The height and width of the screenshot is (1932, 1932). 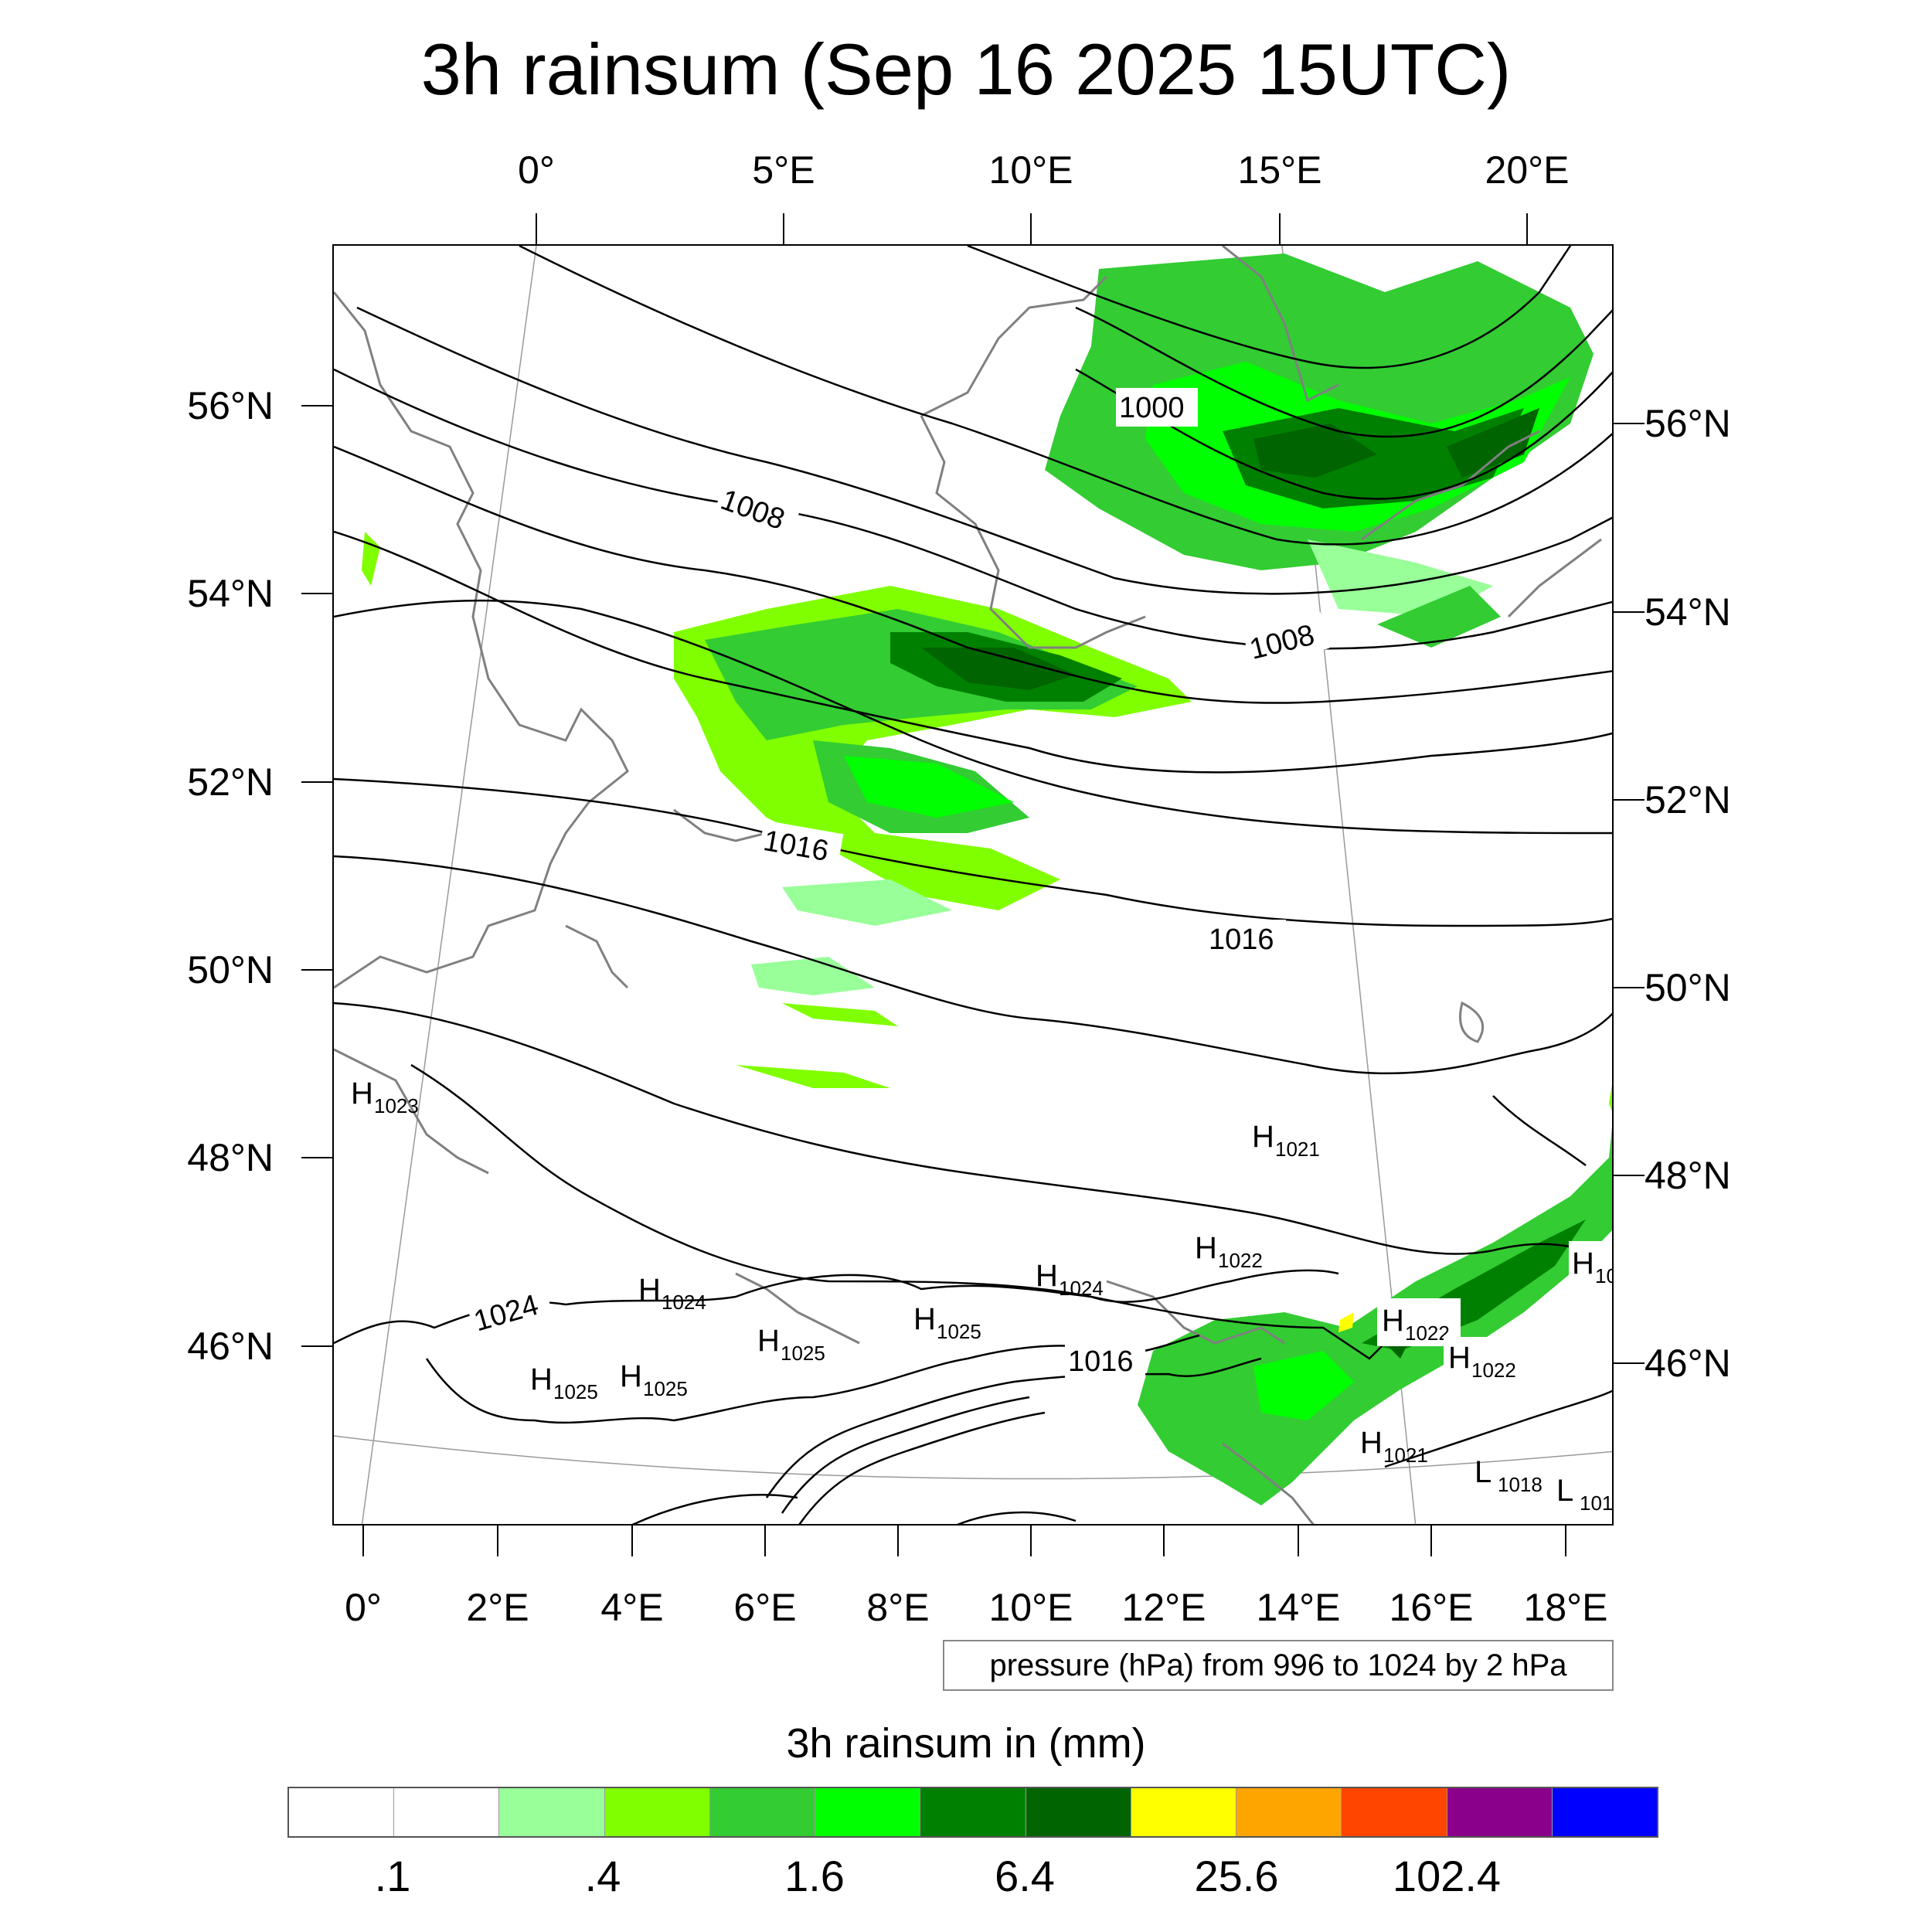 What do you see at coordinates (536, 170) in the screenshot?
I see `lon-label-top: 0°` at bounding box center [536, 170].